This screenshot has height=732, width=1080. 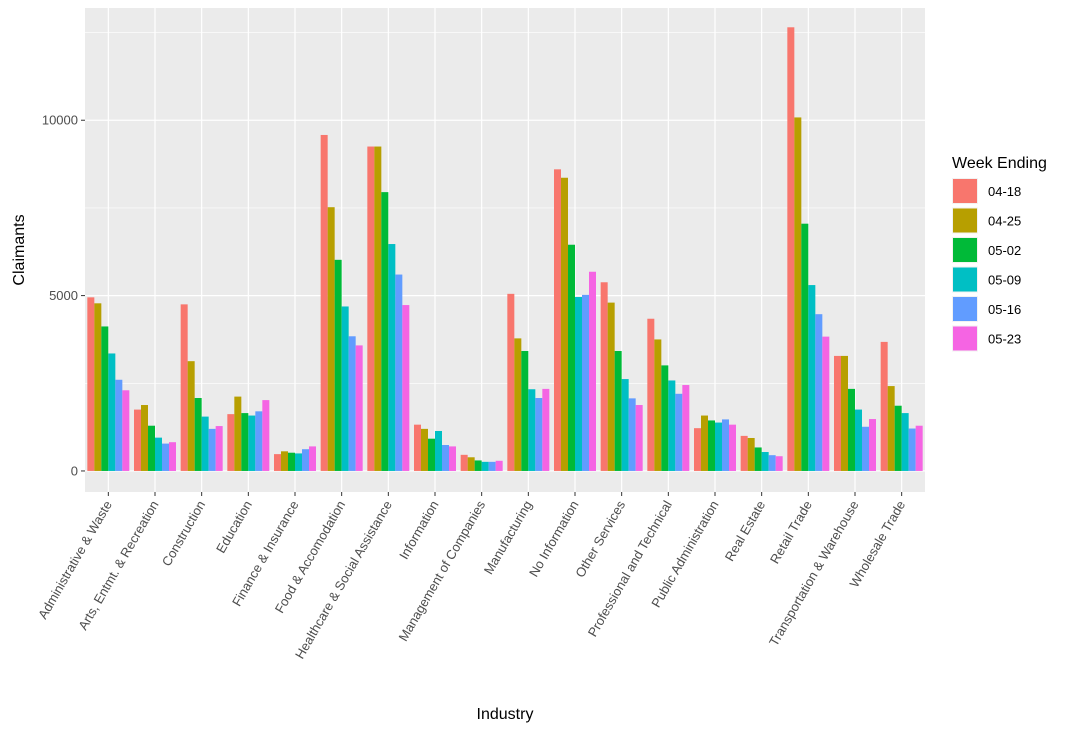 I want to click on x-tick-label: Real Estate, so click(x=745, y=531).